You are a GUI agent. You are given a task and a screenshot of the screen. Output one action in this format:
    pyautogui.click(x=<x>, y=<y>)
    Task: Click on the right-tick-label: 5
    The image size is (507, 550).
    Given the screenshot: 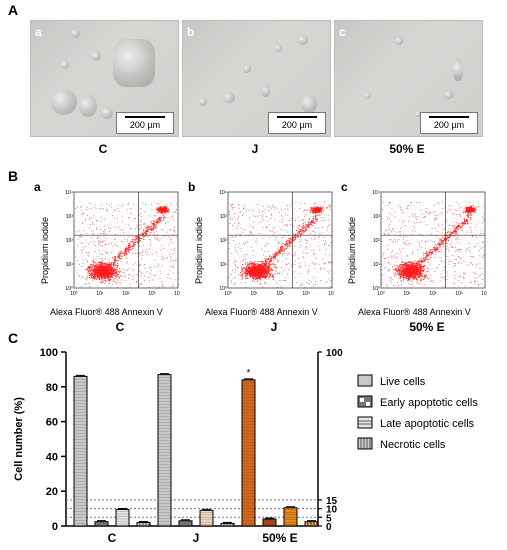 What is the action you would take?
    pyautogui.click(x=329, y=518)
    